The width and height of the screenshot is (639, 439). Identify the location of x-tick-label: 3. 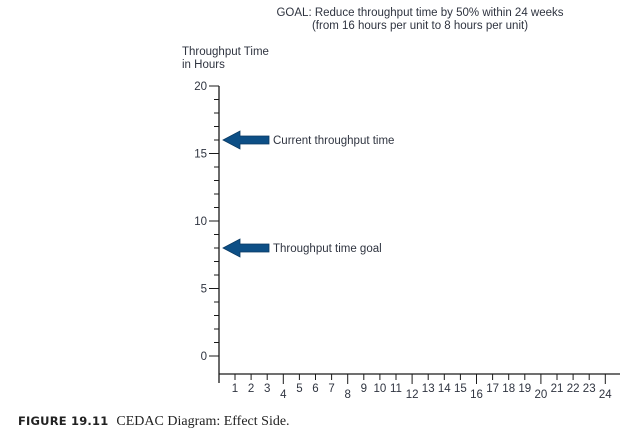
(267, 389).